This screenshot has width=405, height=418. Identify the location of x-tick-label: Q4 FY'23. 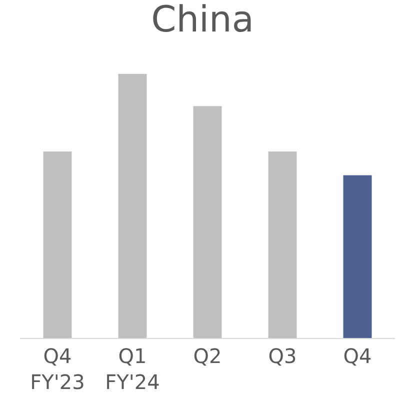
(57, 369).